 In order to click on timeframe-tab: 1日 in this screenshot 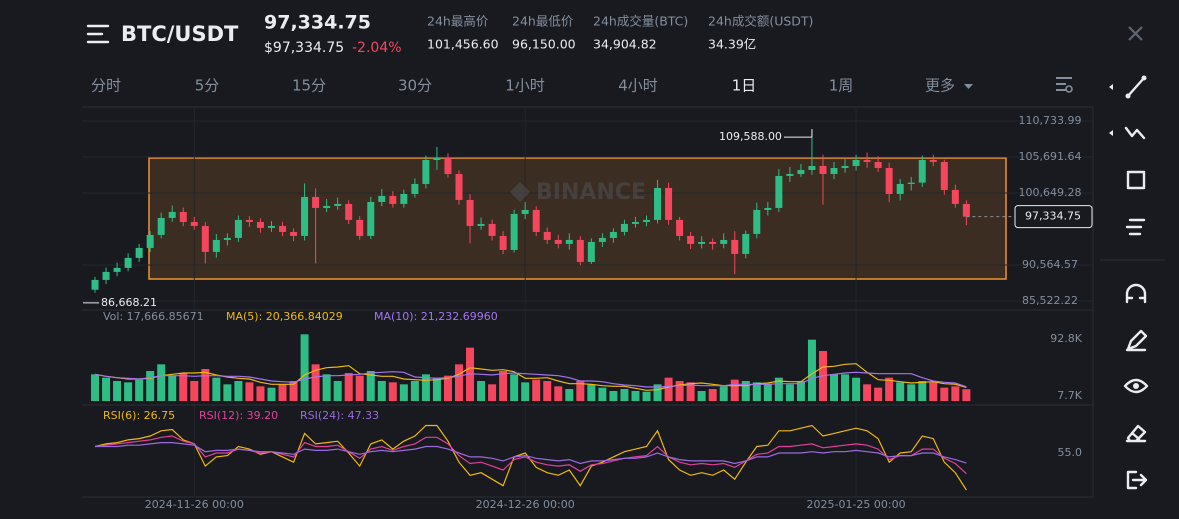, I will do `click(744, 86)`.